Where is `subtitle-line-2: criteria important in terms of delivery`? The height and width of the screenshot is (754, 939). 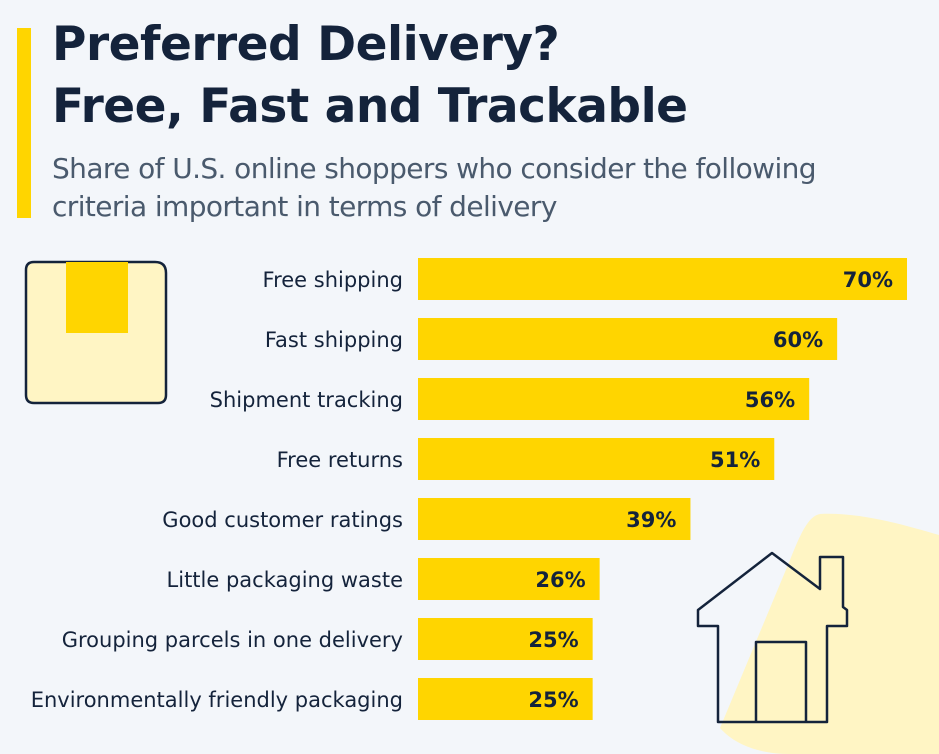
subtitle-line-2: criteria important in terms of delivery is located at coordinates (304, 206).